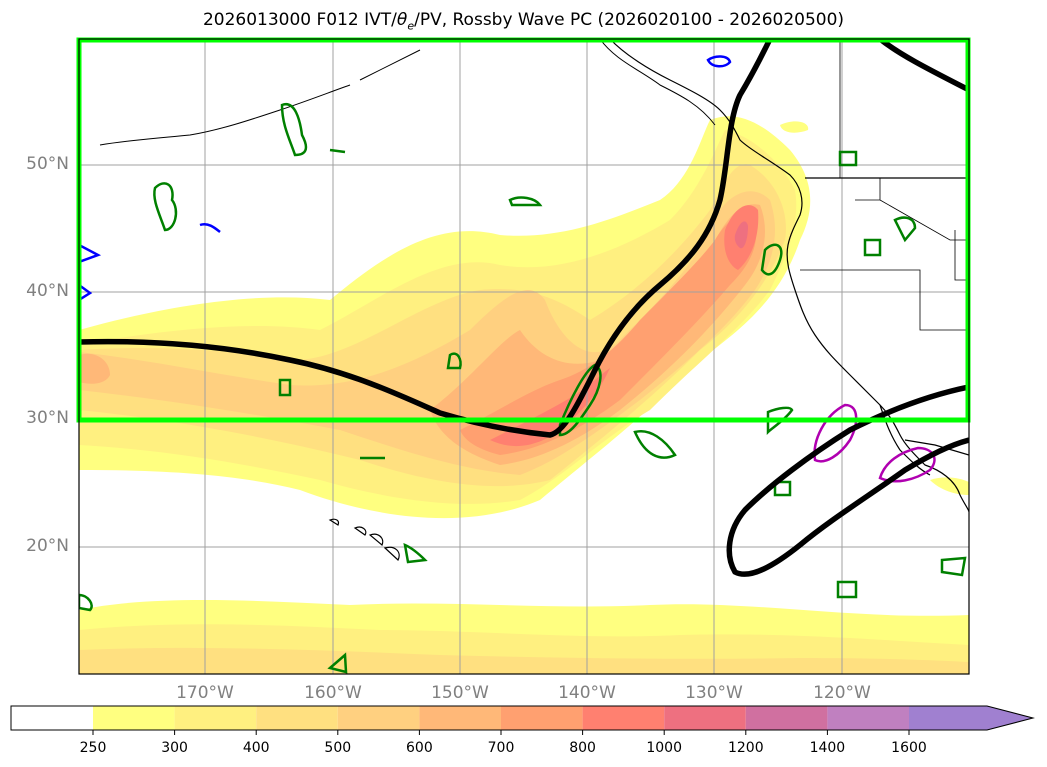 This screenshot has width=1047, height=767. What do you see at coordinates (333, 693) in the screenshot?
I see `lon-label-160: 160°W` at bounding box center [333, 693].